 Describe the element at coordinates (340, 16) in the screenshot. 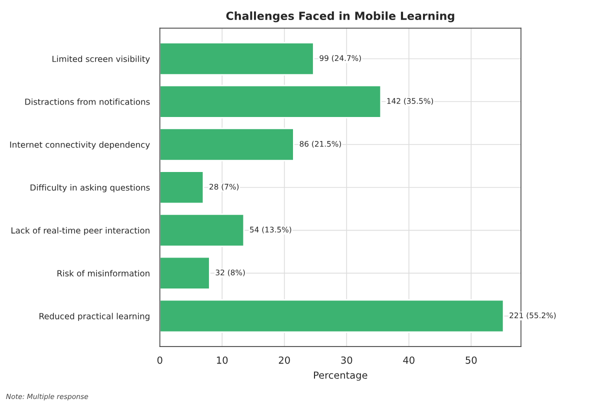

I see `chart-title: Challenges Faced in Mobile Learning` at that location.